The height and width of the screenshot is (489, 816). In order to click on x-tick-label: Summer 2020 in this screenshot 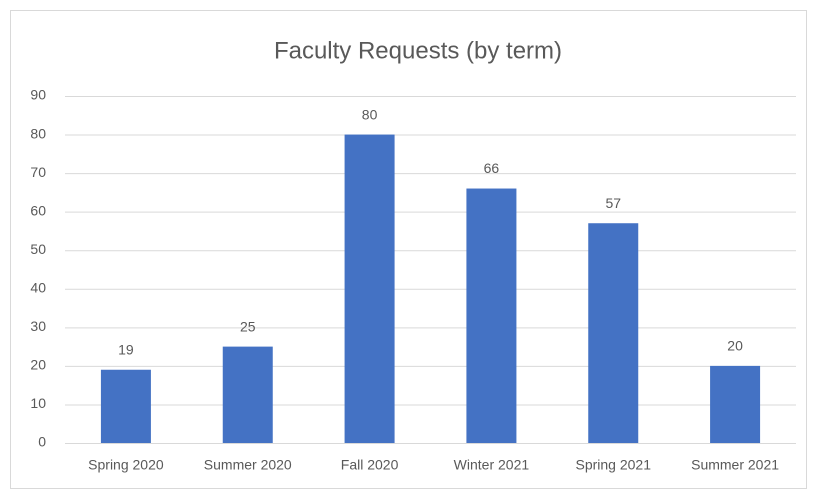, I will do `click(248, 465)`.